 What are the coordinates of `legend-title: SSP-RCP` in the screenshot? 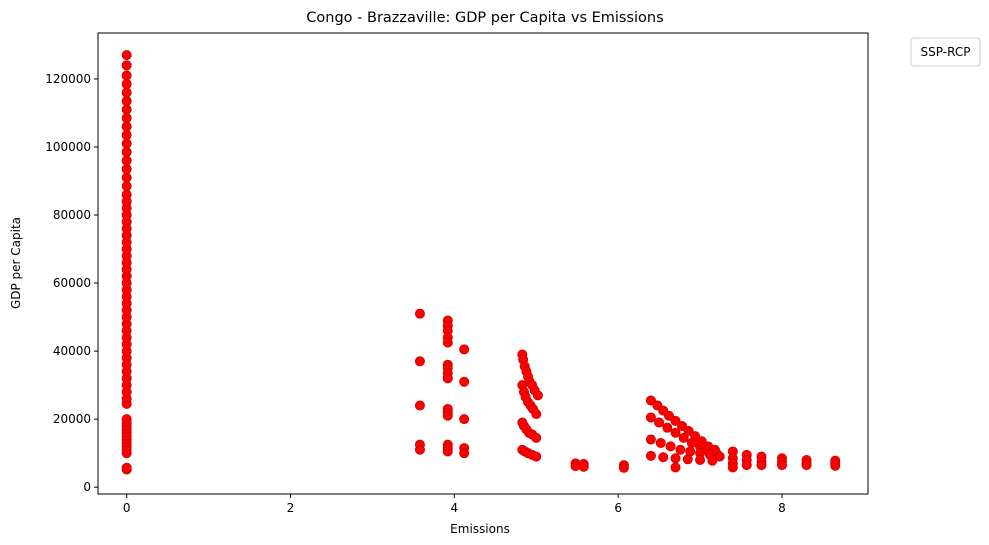 It's located at (946, 52).